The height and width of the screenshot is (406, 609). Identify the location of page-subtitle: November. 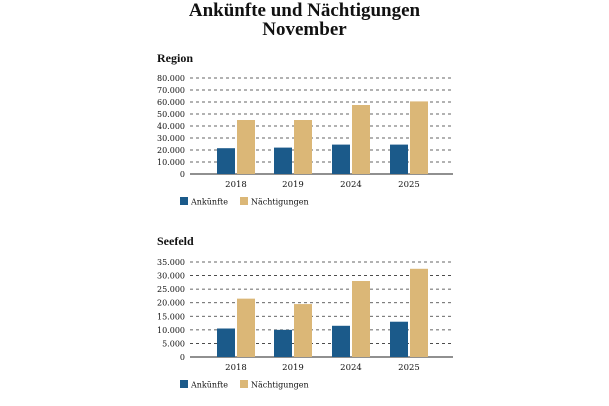
(304, 29).